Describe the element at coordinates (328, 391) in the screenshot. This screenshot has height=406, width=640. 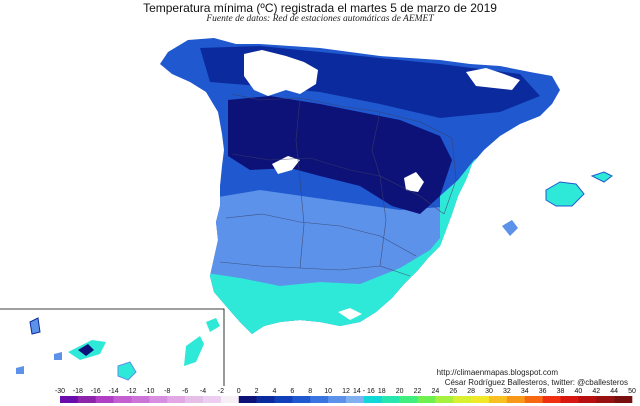
I see `legend-label: 10` at that location.